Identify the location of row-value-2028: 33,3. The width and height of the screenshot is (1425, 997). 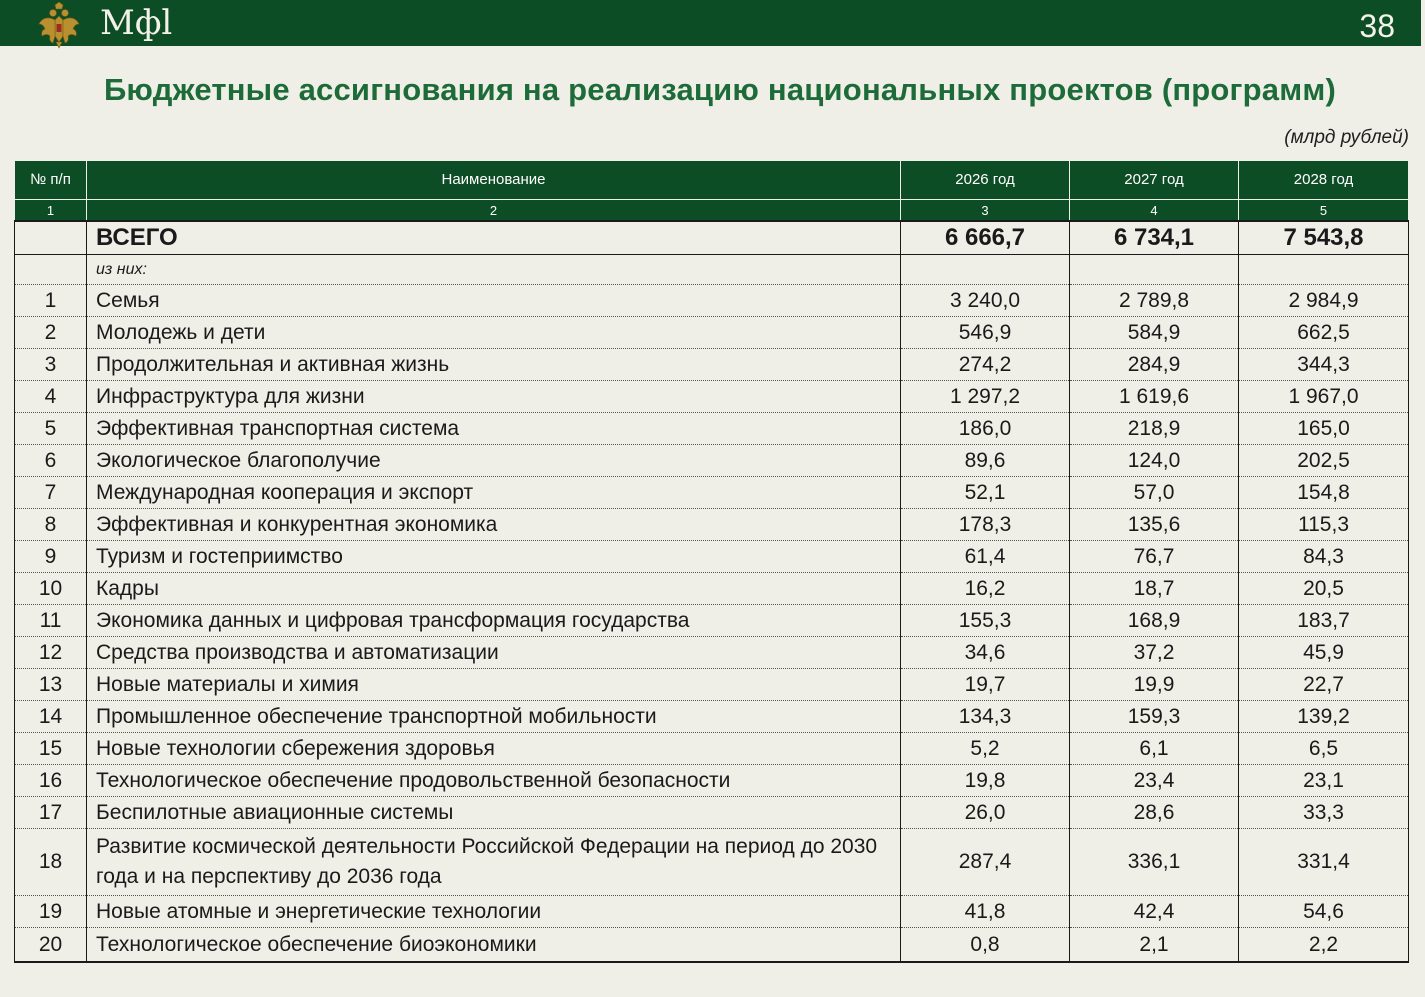
(1323, 812).